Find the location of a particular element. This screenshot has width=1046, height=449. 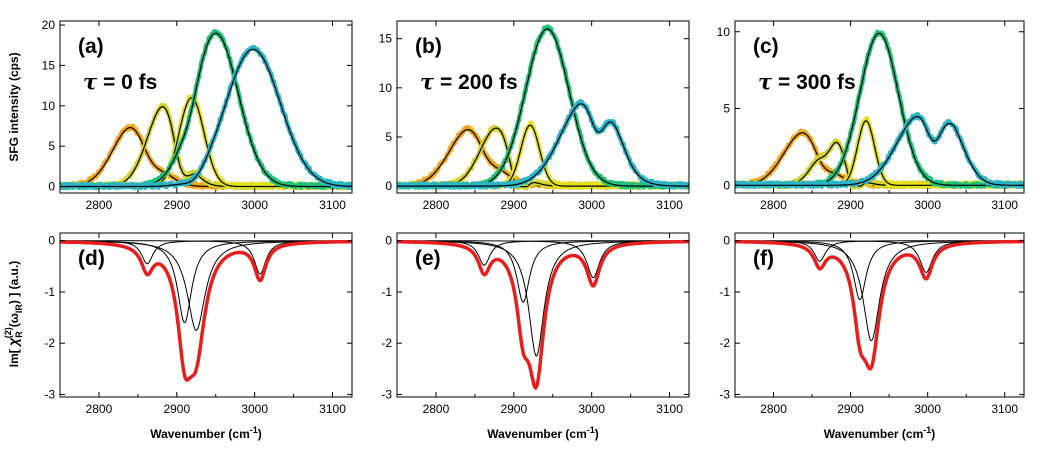

panel-label: (e) is located at coordinates (428, 258).